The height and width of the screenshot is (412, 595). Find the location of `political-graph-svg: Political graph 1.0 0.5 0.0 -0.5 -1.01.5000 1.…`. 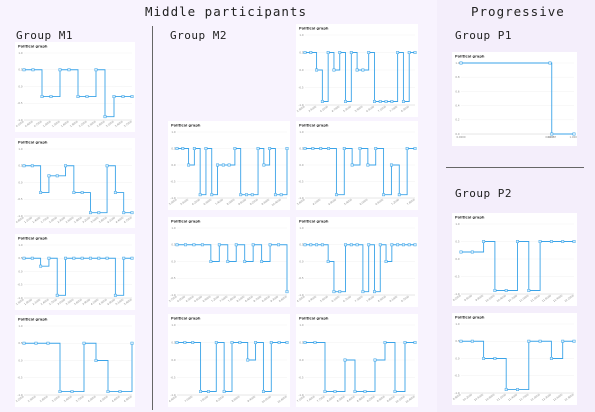

political-graph-svg: Political graph 1.0 0.5 0.0 -0.5 -1.01.5000 1.… is located at coordinates (74, 271).